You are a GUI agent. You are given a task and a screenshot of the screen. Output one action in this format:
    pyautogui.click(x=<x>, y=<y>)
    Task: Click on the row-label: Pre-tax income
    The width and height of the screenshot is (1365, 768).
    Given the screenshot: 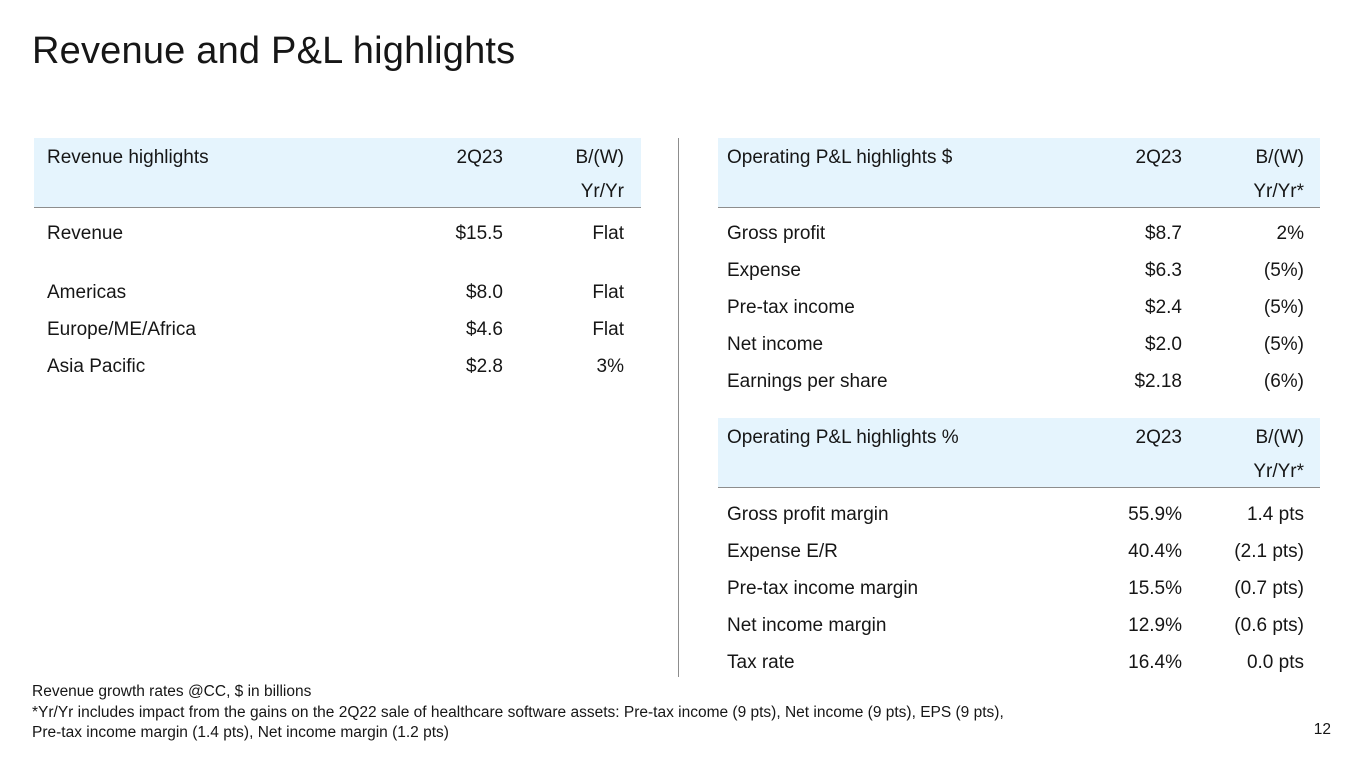 What is the action you would take?
    pyautogui.click(x=791, y=307)
    